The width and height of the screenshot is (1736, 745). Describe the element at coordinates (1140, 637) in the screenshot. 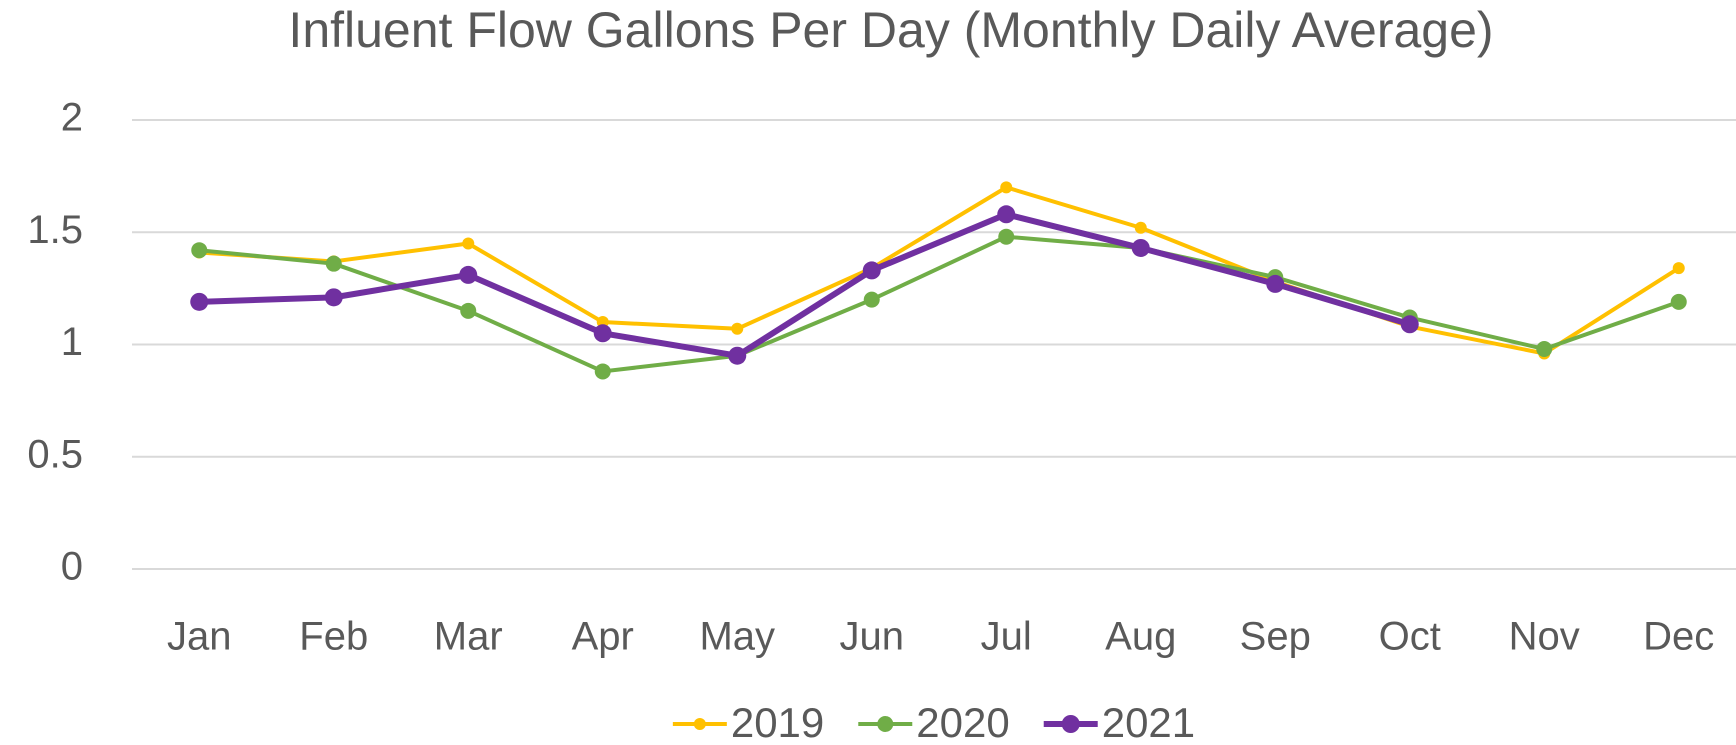

I see `x-tick-label: Aug` at that location.